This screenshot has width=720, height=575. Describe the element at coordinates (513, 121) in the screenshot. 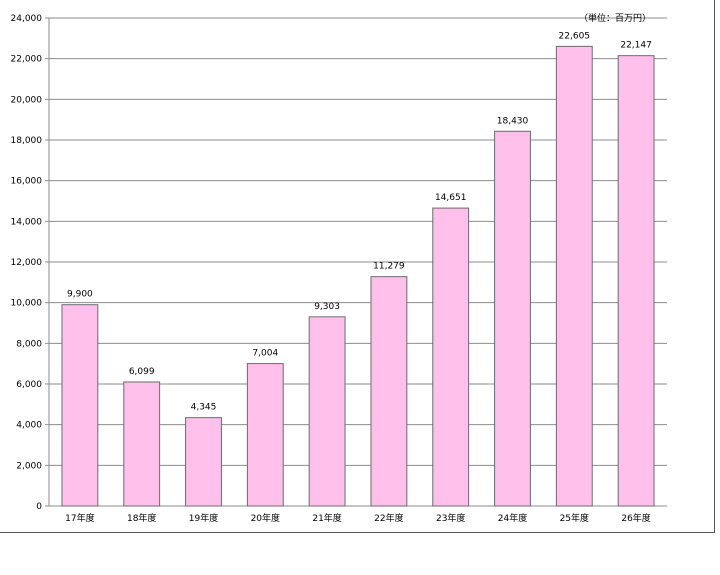

I see `data-label: 18,430` at that location.